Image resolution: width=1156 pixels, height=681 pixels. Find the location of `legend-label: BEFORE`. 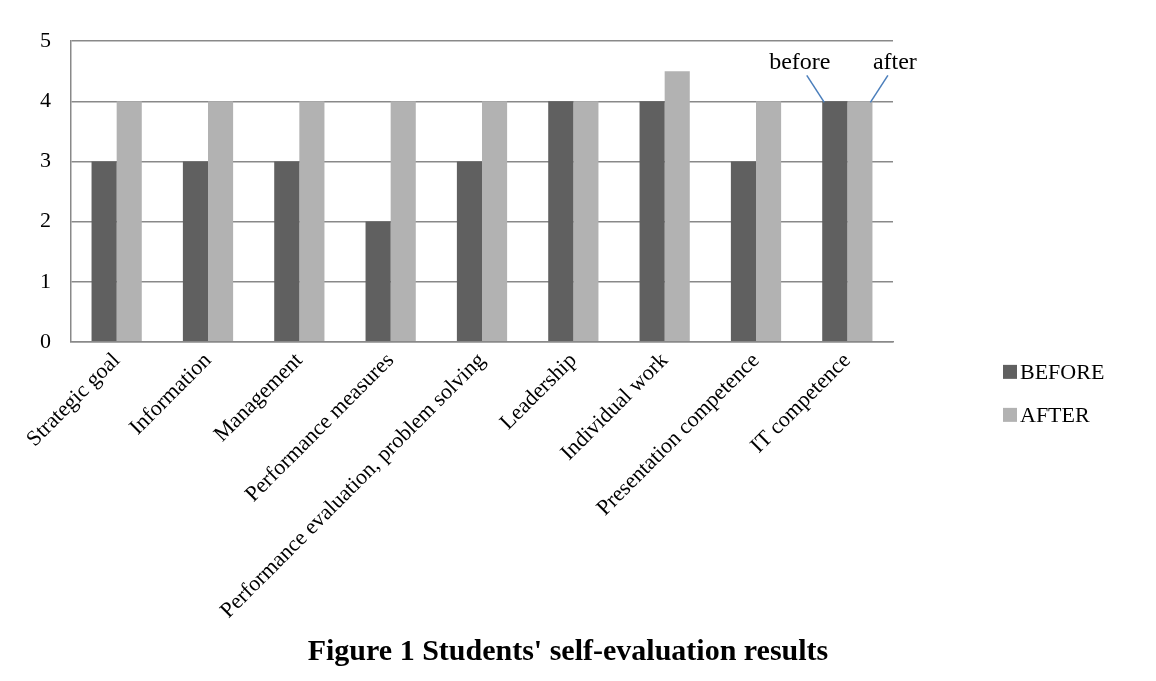

legend-label: BEFORE is located at coordinates (1062, 371).